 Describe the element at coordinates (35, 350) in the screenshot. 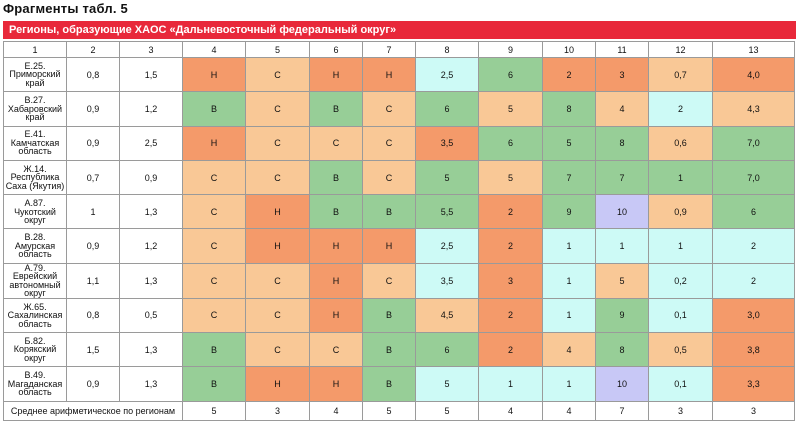

I see `region-name: Б.82. Корякский округ` at that location.